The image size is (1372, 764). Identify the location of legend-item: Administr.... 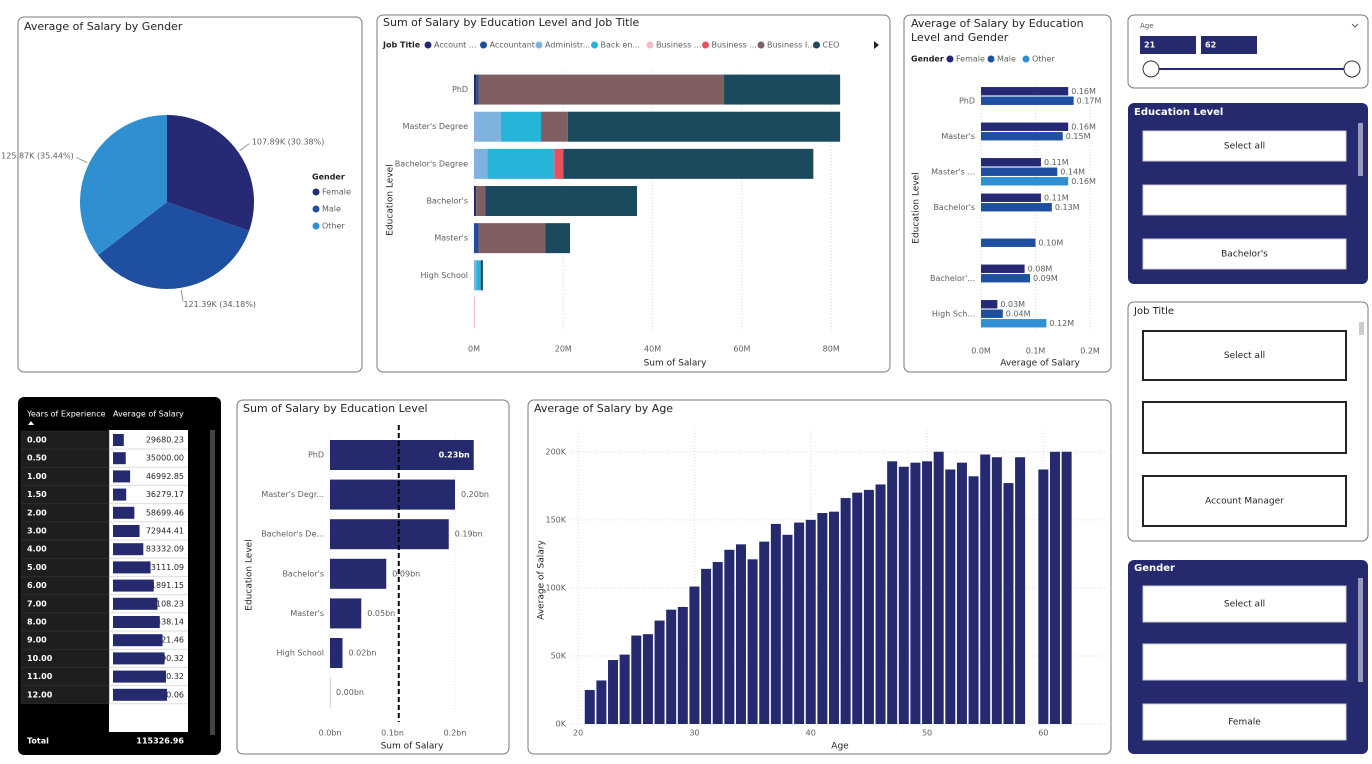
(567, 45).